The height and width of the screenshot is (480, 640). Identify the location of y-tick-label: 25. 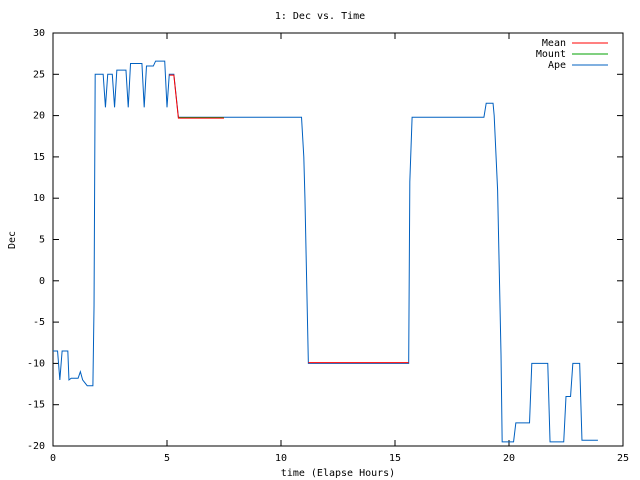
(39, 74).